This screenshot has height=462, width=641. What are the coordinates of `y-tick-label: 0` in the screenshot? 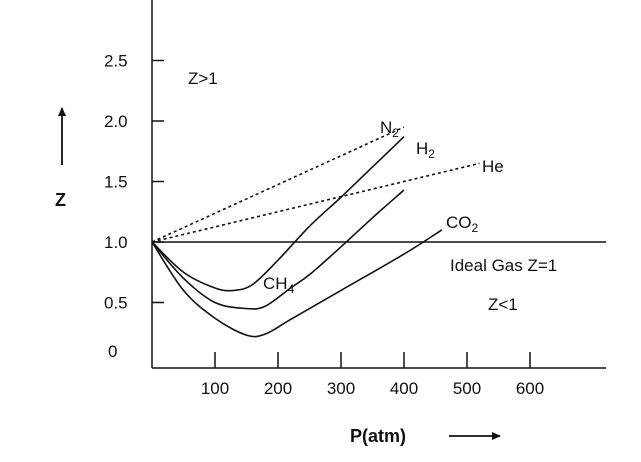 It's located at (112, 351).